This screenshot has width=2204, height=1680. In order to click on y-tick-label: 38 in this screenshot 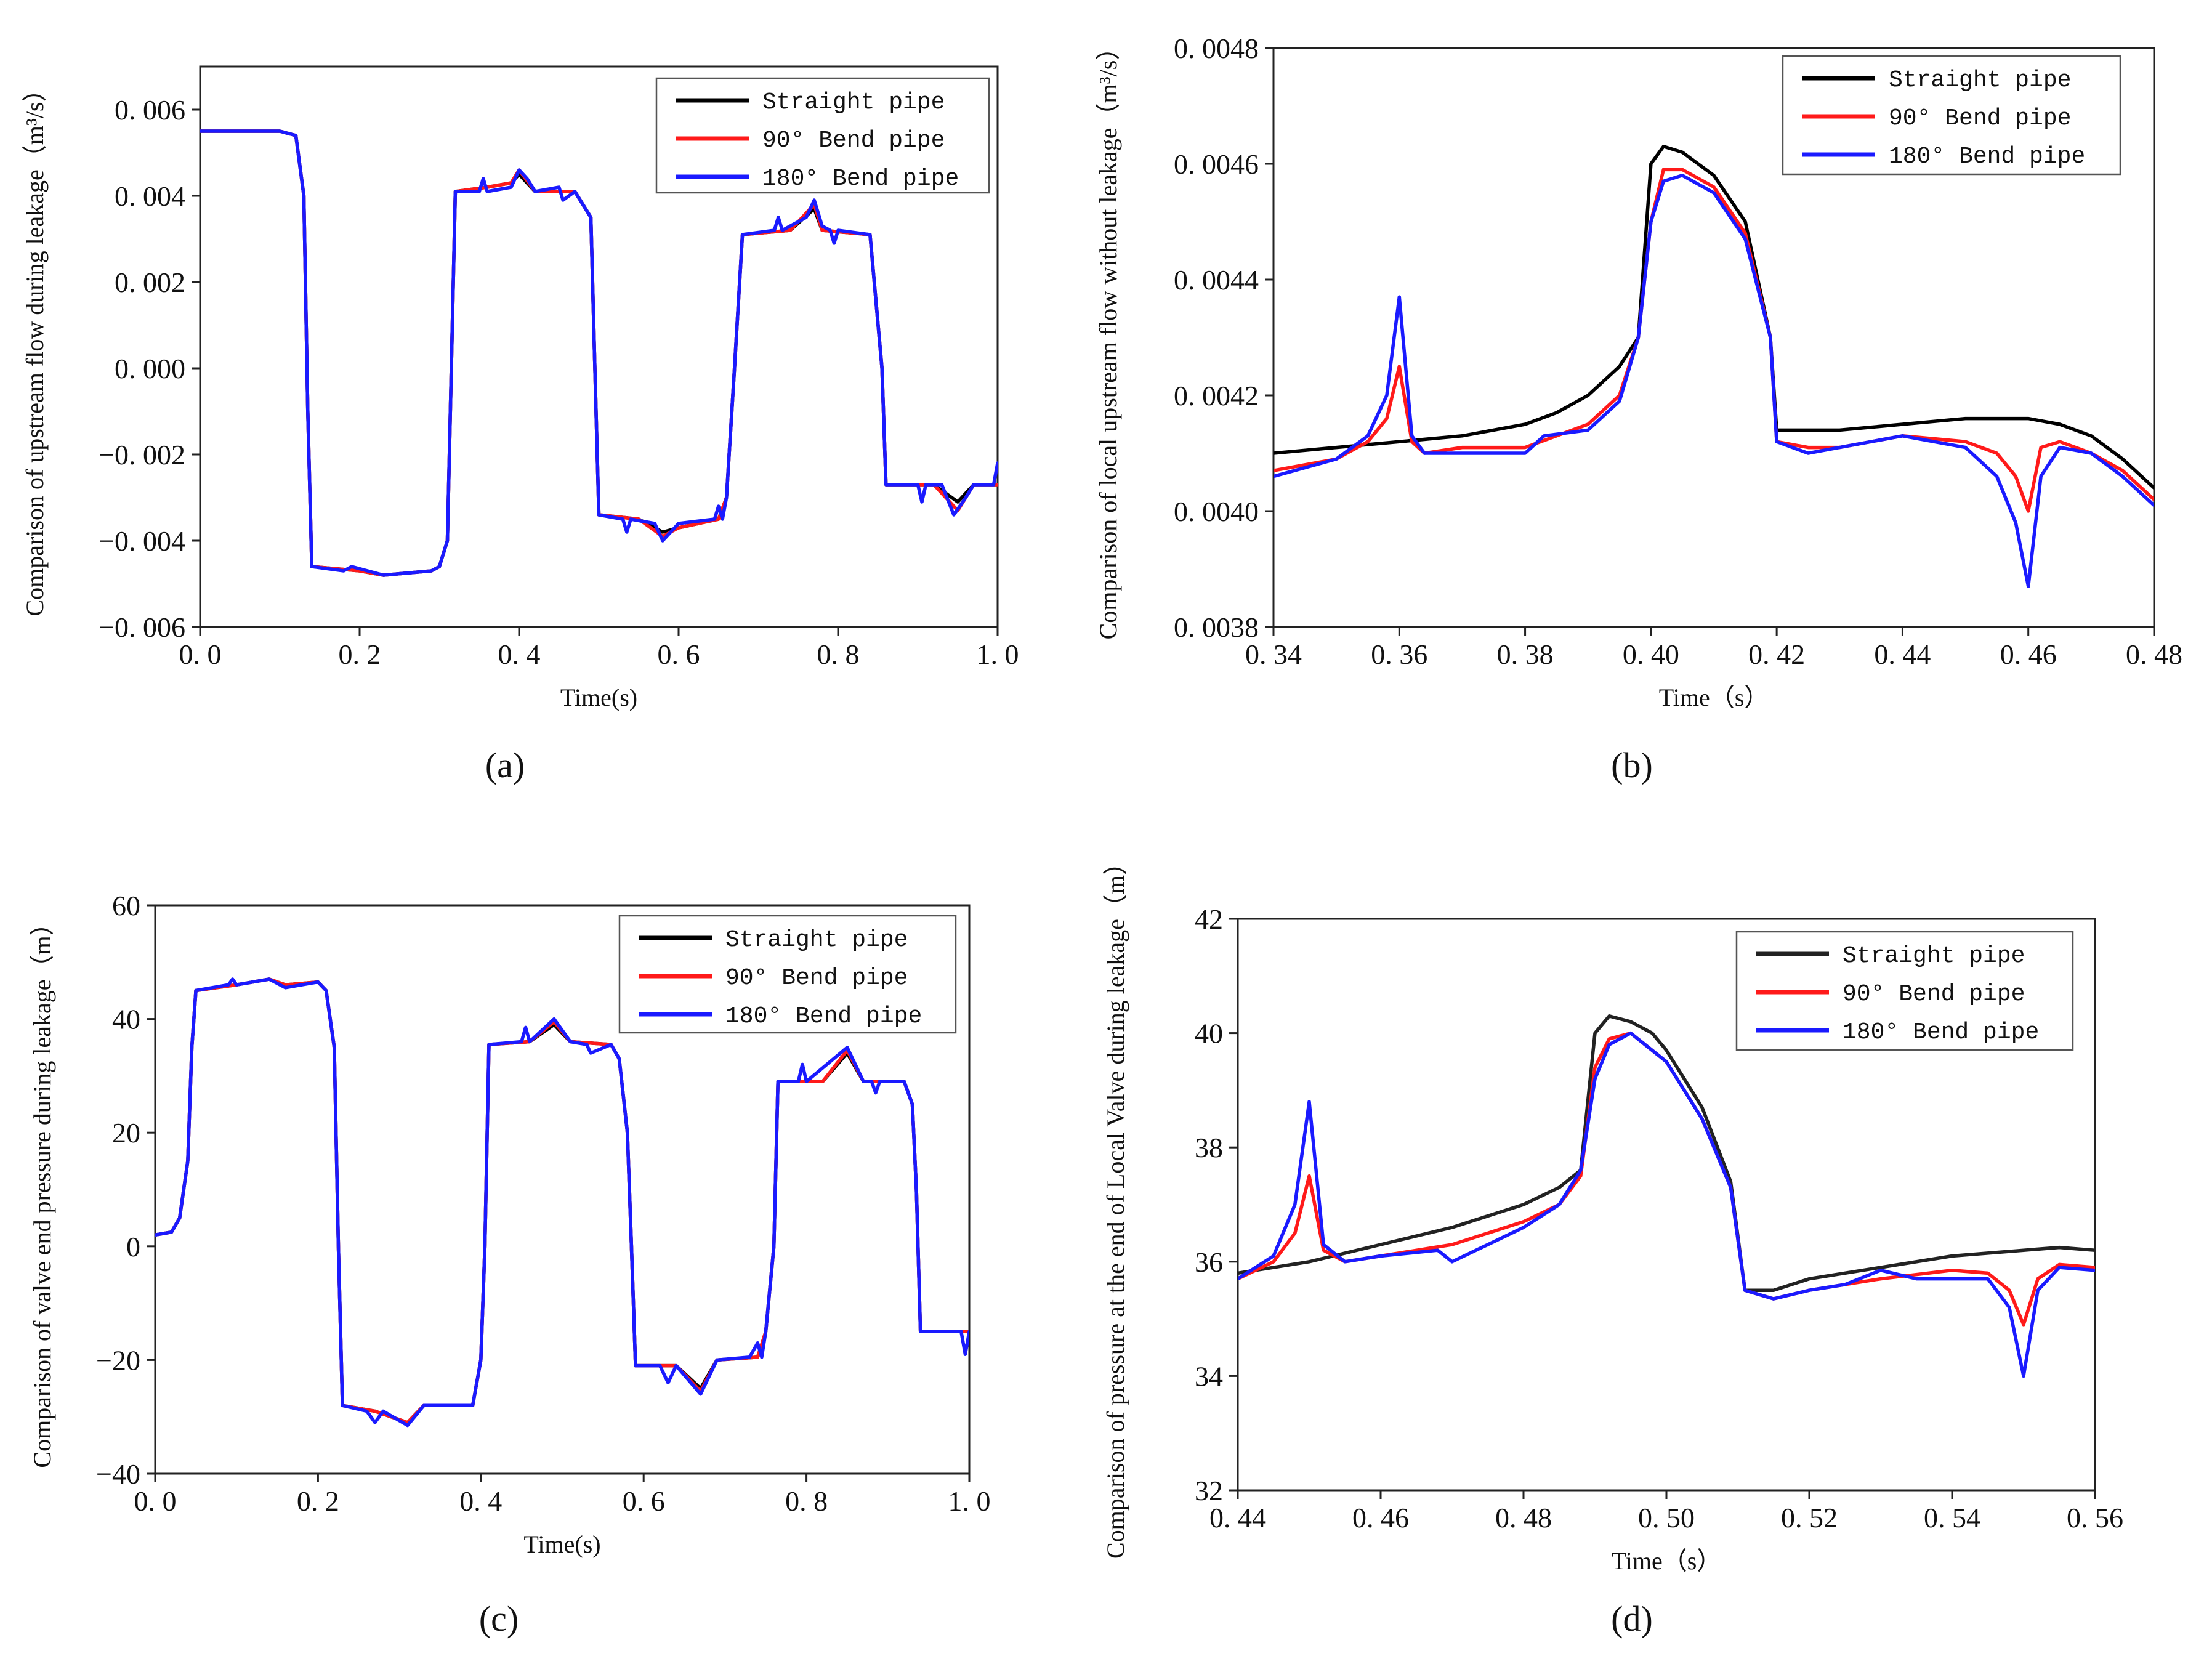, I will do `click(1209, 1147)`.